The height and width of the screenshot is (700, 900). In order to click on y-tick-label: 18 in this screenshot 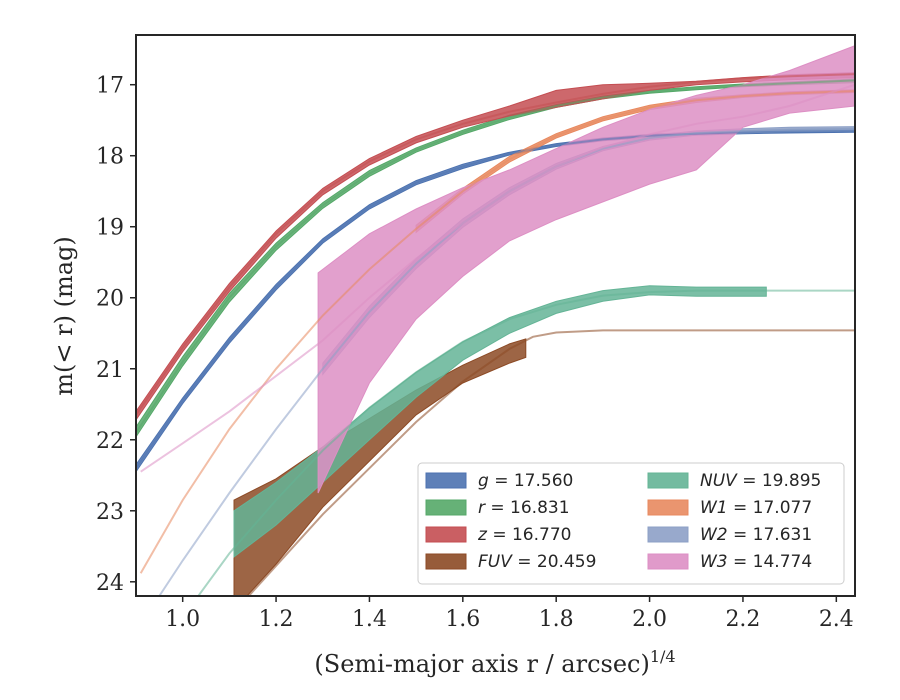, I will do `click(110, 157)`.